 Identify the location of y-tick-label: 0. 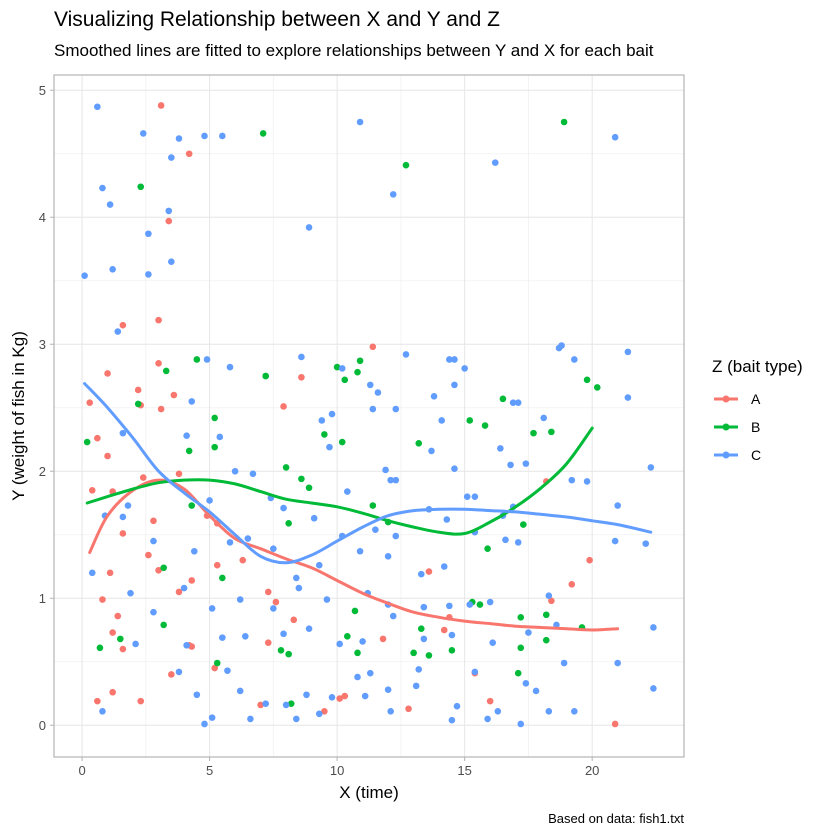
(42, 725).